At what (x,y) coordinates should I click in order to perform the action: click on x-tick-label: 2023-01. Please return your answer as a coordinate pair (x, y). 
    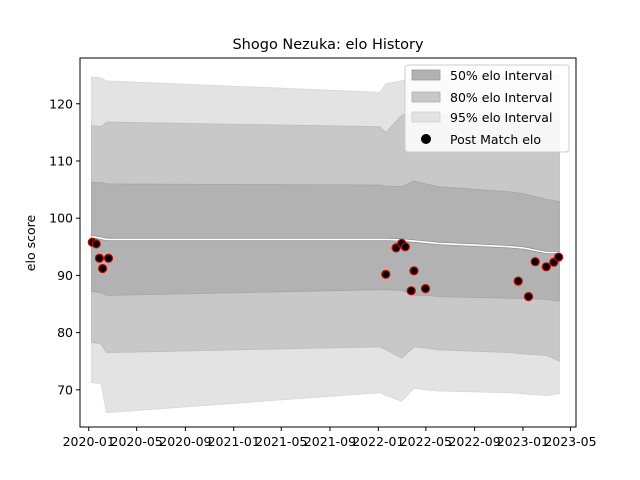
    Looking at the image, I should click on (523, 441).